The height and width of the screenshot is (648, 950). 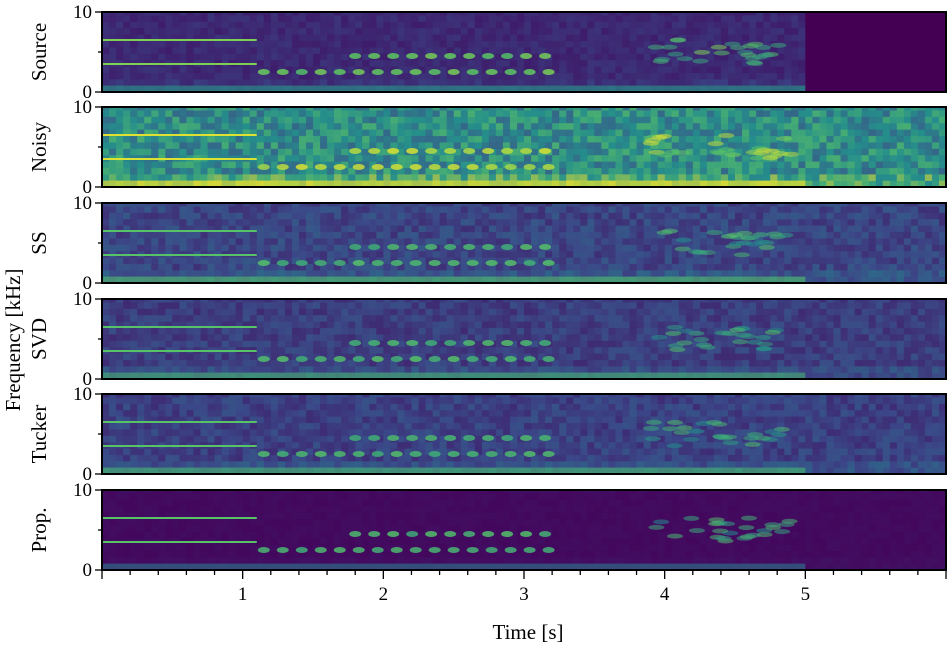 What do you see at coordinates (714, 233) in the screenshot?
I see `burst-blob` at bounding box center [714, 233].